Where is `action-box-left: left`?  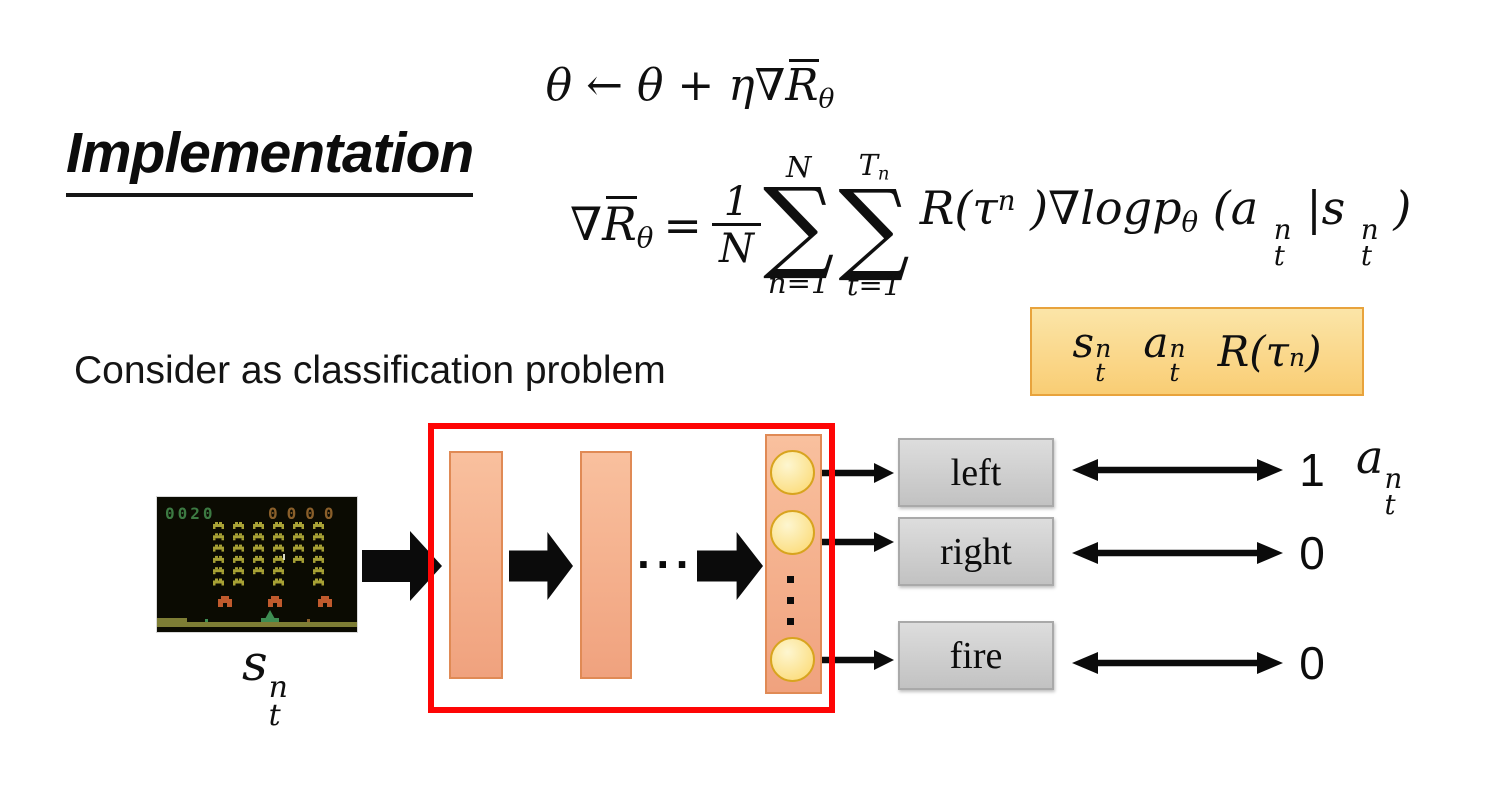
action-box-left: left is located at coordinates (976, 472).